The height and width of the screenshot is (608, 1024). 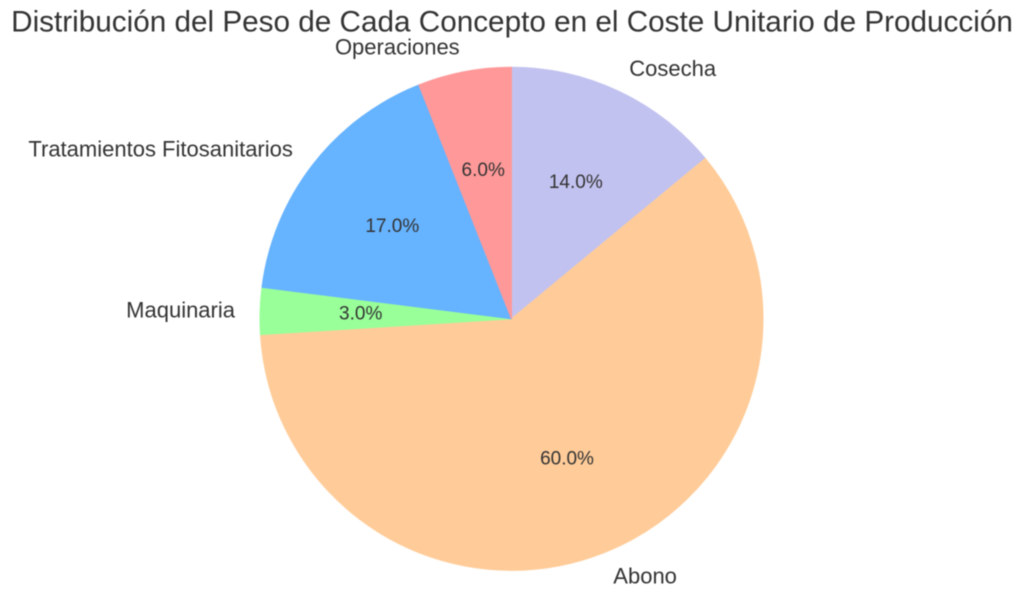 What do you see at coordinates (576, 182) in the screenshot?
I see `svg-text: 14.0%` at bounding box center [576, 182].